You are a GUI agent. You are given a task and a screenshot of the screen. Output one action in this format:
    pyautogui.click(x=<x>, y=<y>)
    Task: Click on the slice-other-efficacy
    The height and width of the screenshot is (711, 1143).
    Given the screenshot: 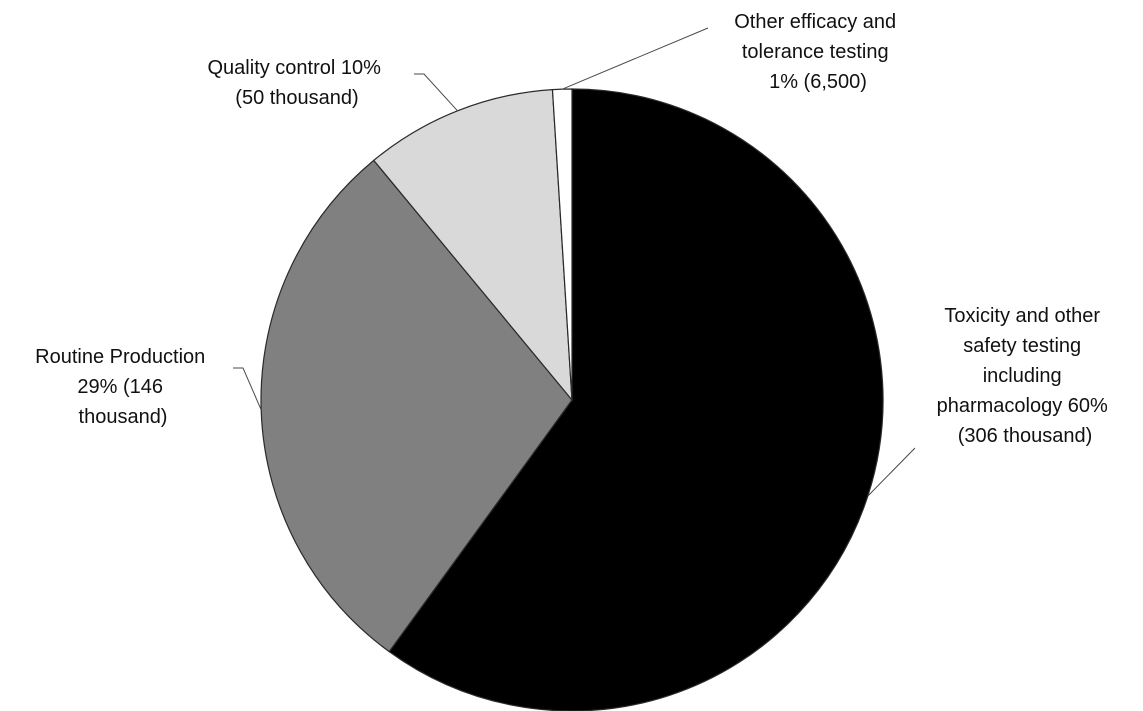 What is the action you would take?
    pyautogui.click(x=562, y=244)
    